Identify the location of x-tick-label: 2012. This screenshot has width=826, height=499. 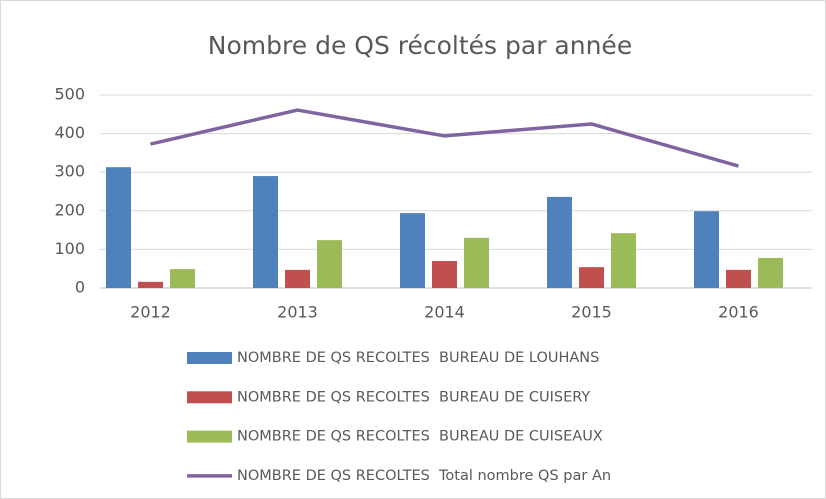
(150, 312).